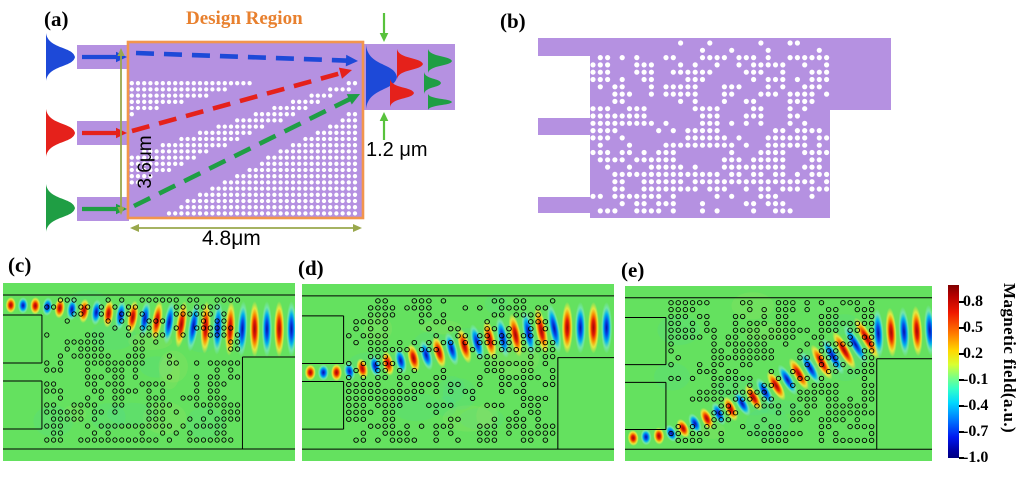 The width and height of the screenshot is (1024, 487). I want to click on panel-c-field-plot, so click(149, 372).